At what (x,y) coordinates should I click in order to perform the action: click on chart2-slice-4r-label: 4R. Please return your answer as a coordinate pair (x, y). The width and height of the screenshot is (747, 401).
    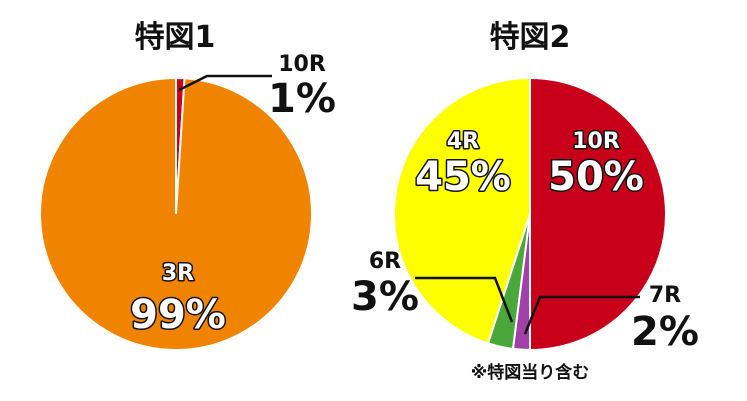
    Looking at the image, I should click on (463, 141).